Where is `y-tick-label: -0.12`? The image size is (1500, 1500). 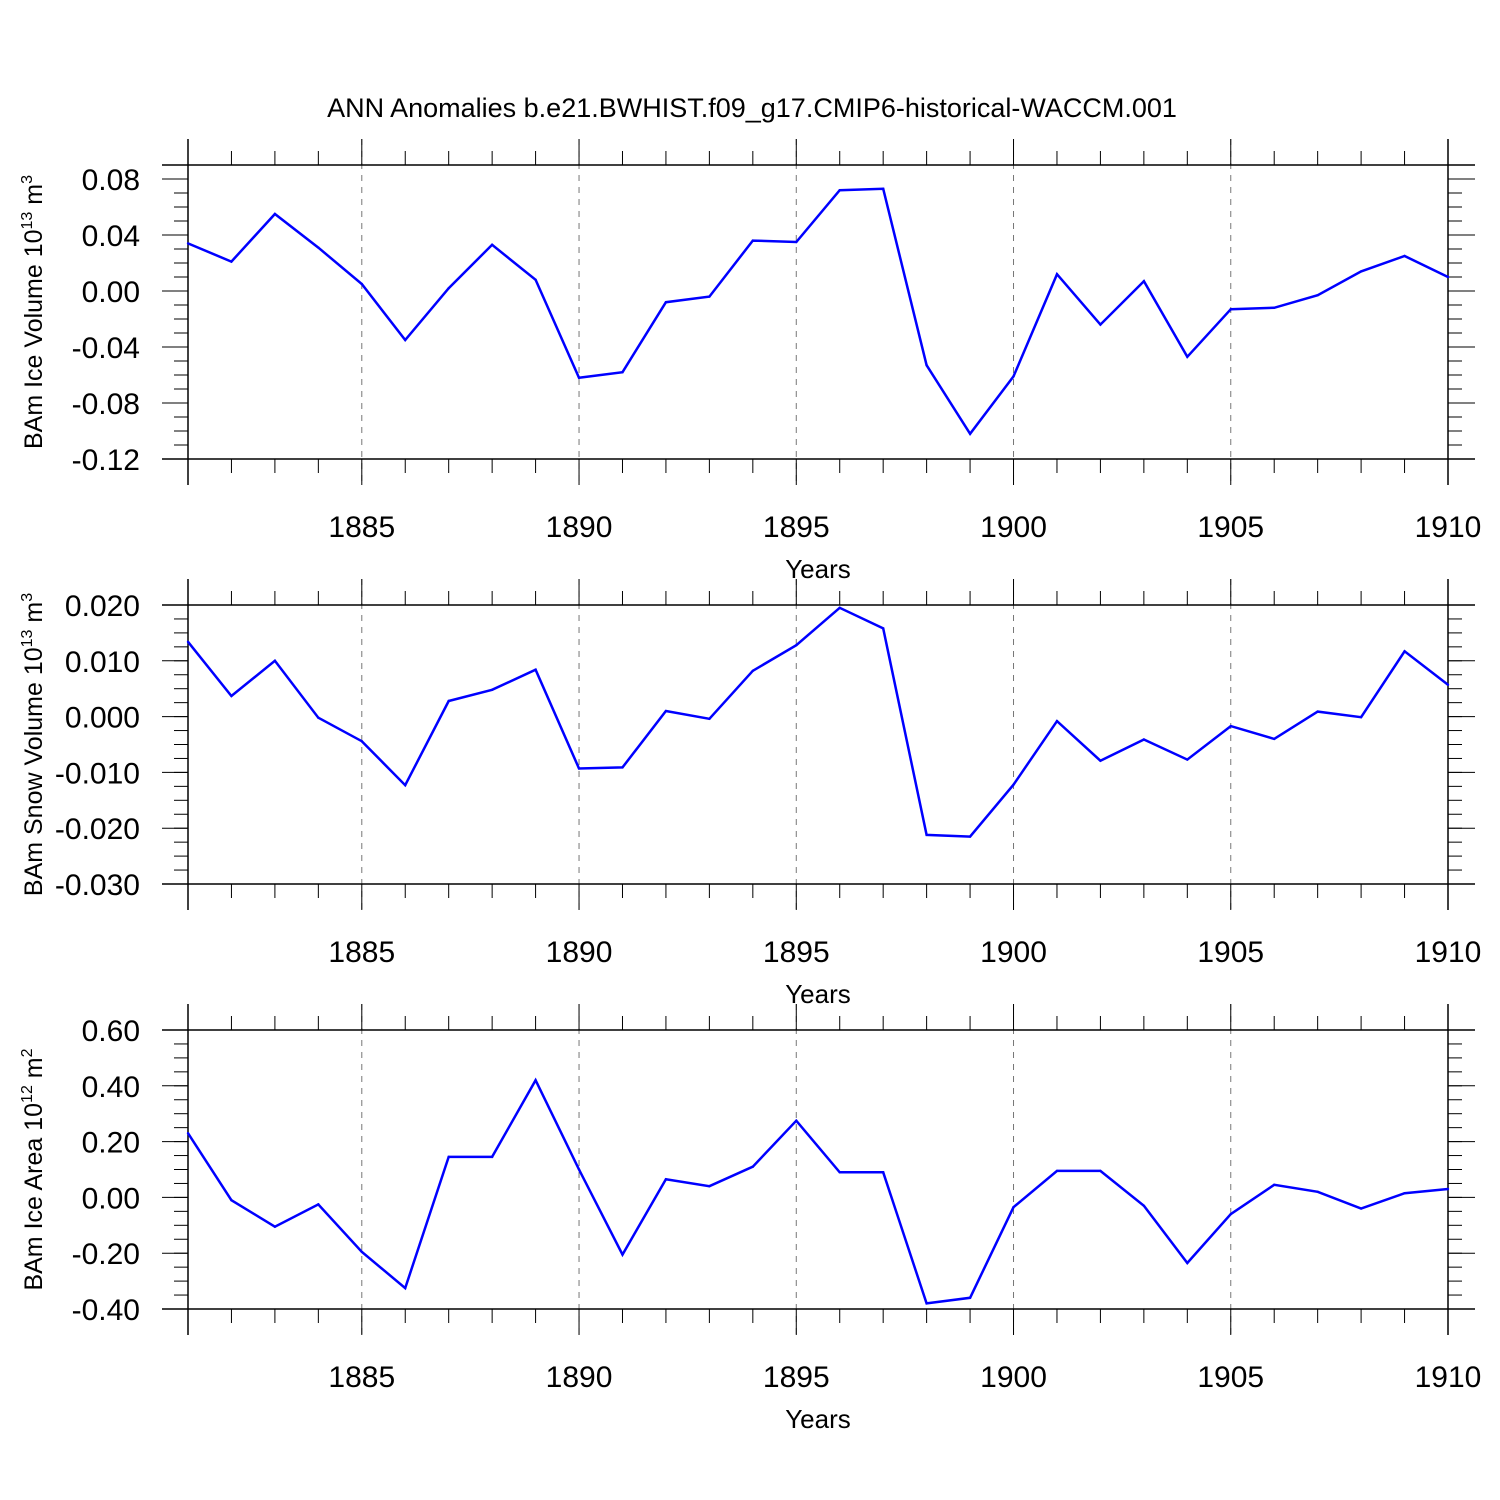
y-tick-label: -0.12 is located at coordinates (106, 460).